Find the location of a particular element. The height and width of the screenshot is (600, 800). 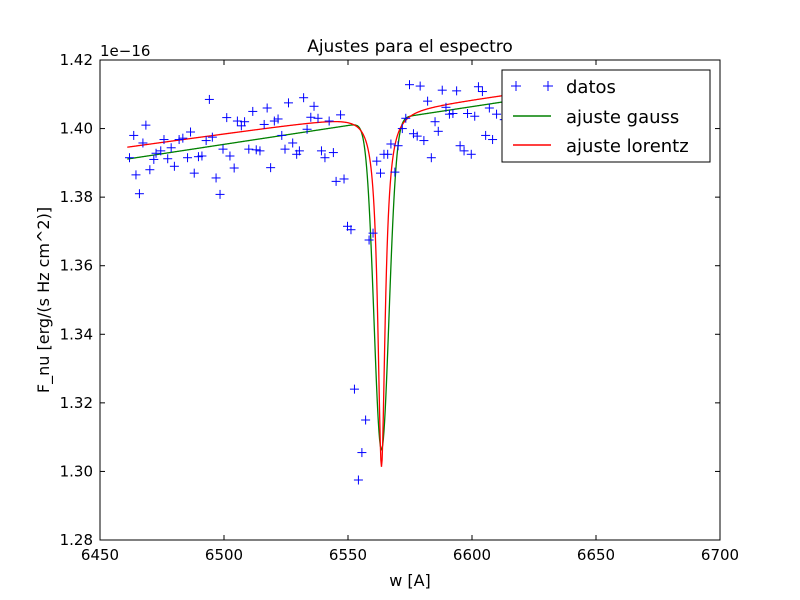

legend-label-lorentz: ajuste lorentz is located at coordinates (627, 146).